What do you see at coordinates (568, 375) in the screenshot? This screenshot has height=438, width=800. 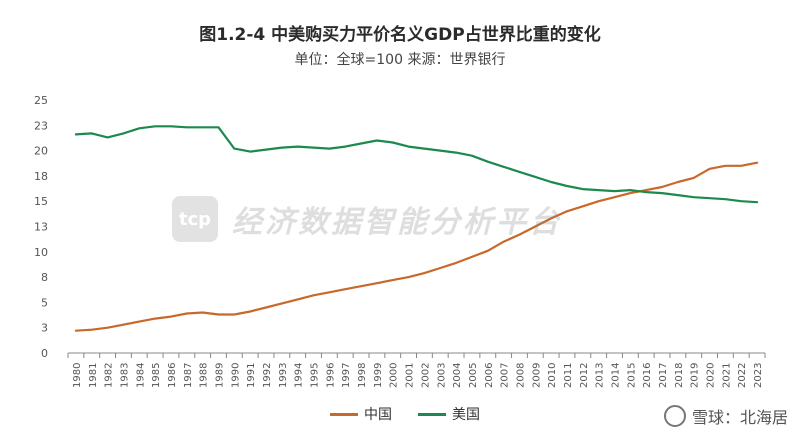 I see `x-tick-label: 2011` at bounding box center [568, 375].